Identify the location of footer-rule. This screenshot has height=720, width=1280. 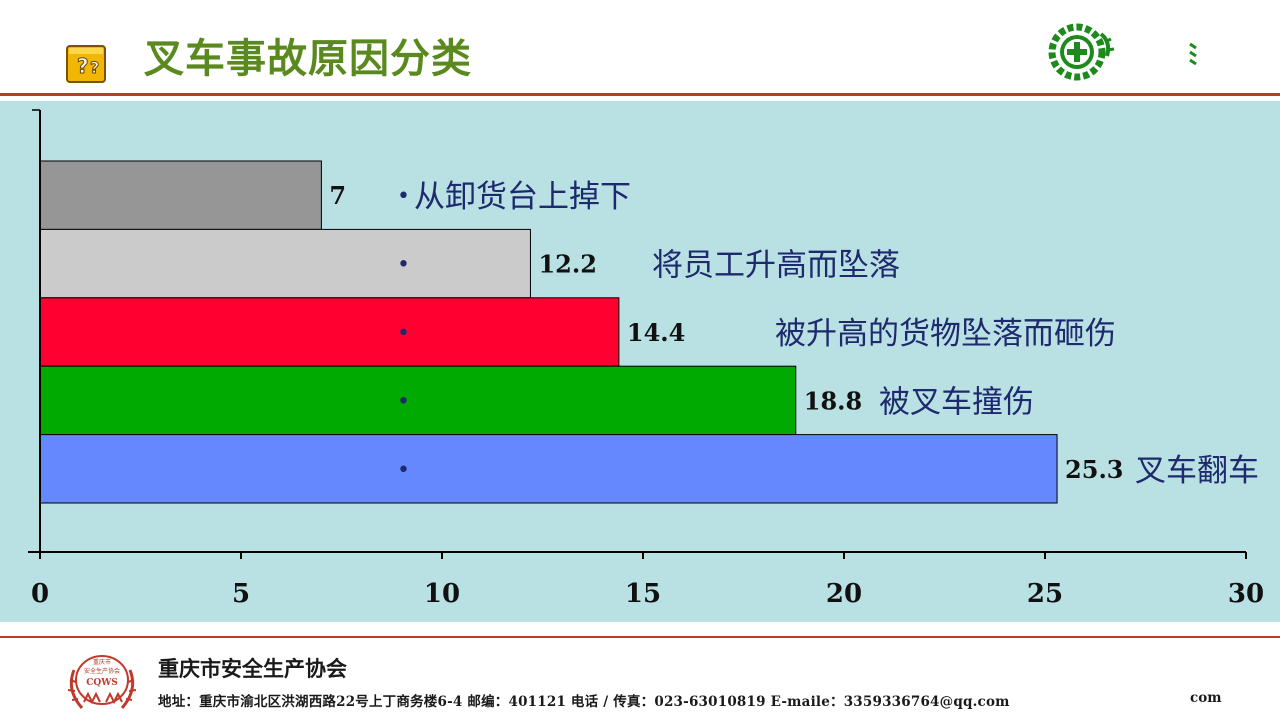
(640, 637).